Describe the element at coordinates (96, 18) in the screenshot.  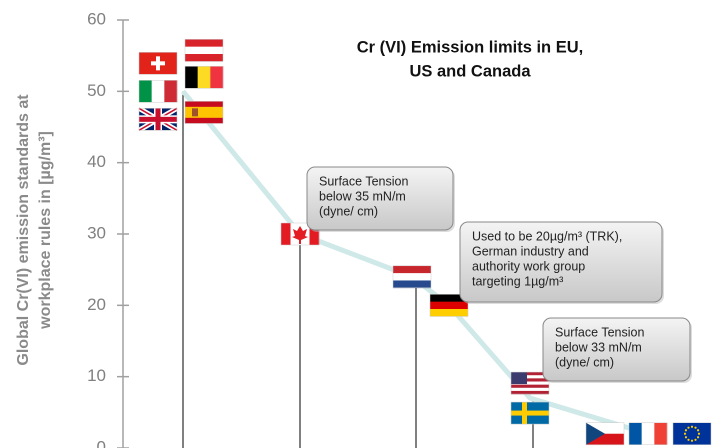
I see `y-tick-label: 60` at that location.